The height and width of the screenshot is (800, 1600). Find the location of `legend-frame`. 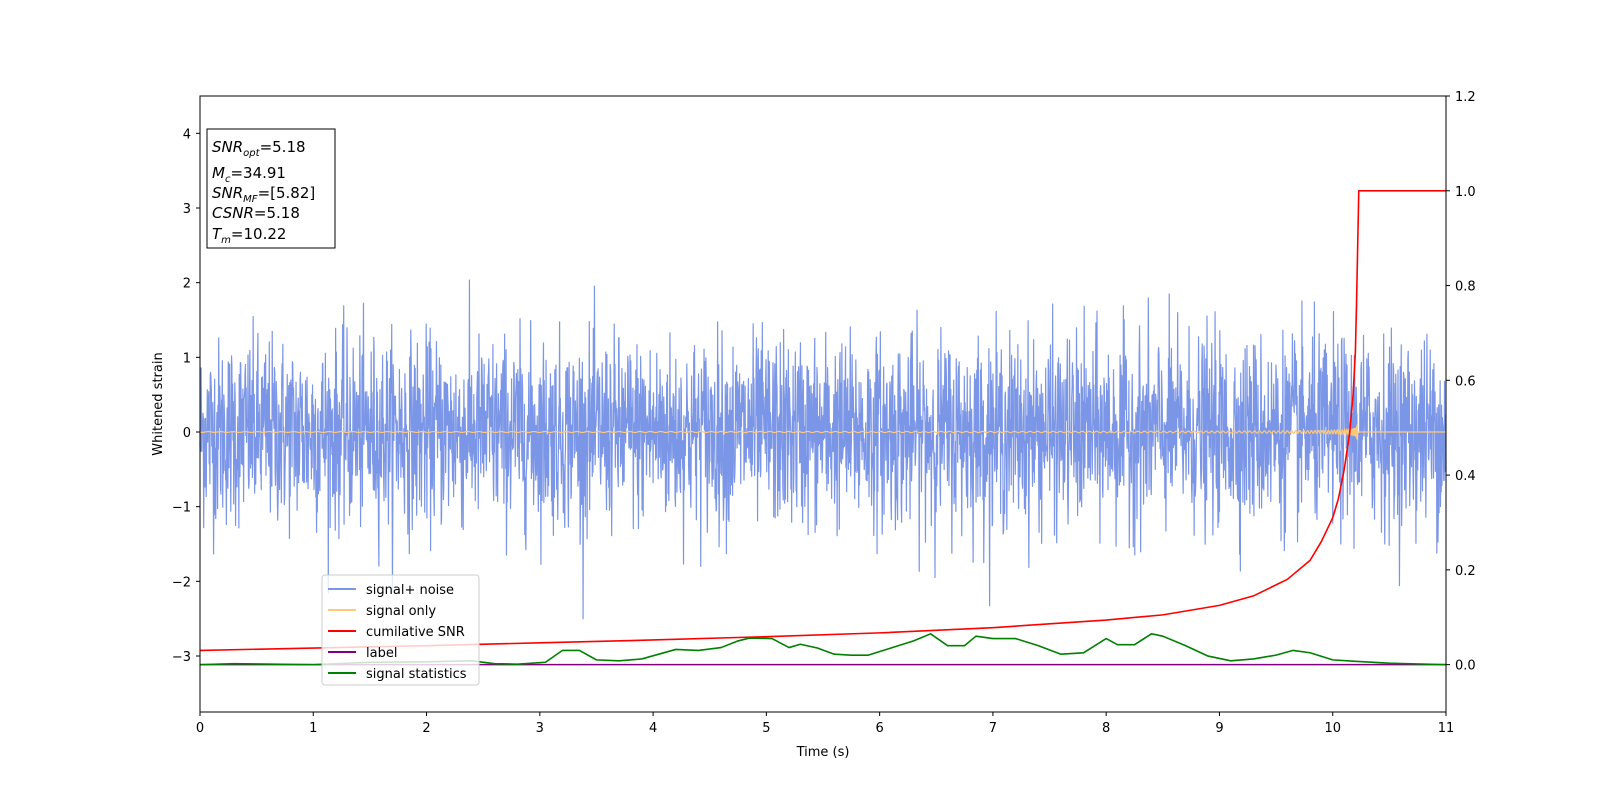

legend-frame is located at coordinates (400, 630).